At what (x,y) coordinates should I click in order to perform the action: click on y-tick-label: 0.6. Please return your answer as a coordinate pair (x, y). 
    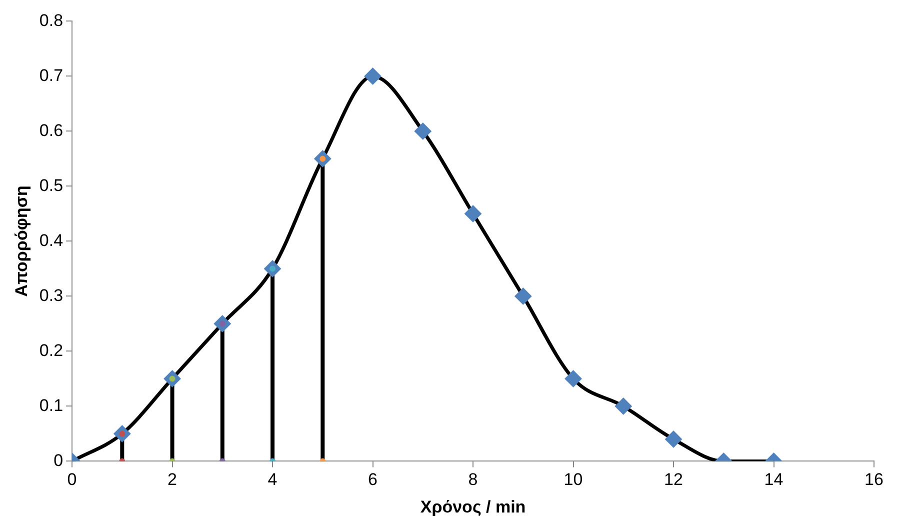
    Looking at the image, I should click on (51, 130).